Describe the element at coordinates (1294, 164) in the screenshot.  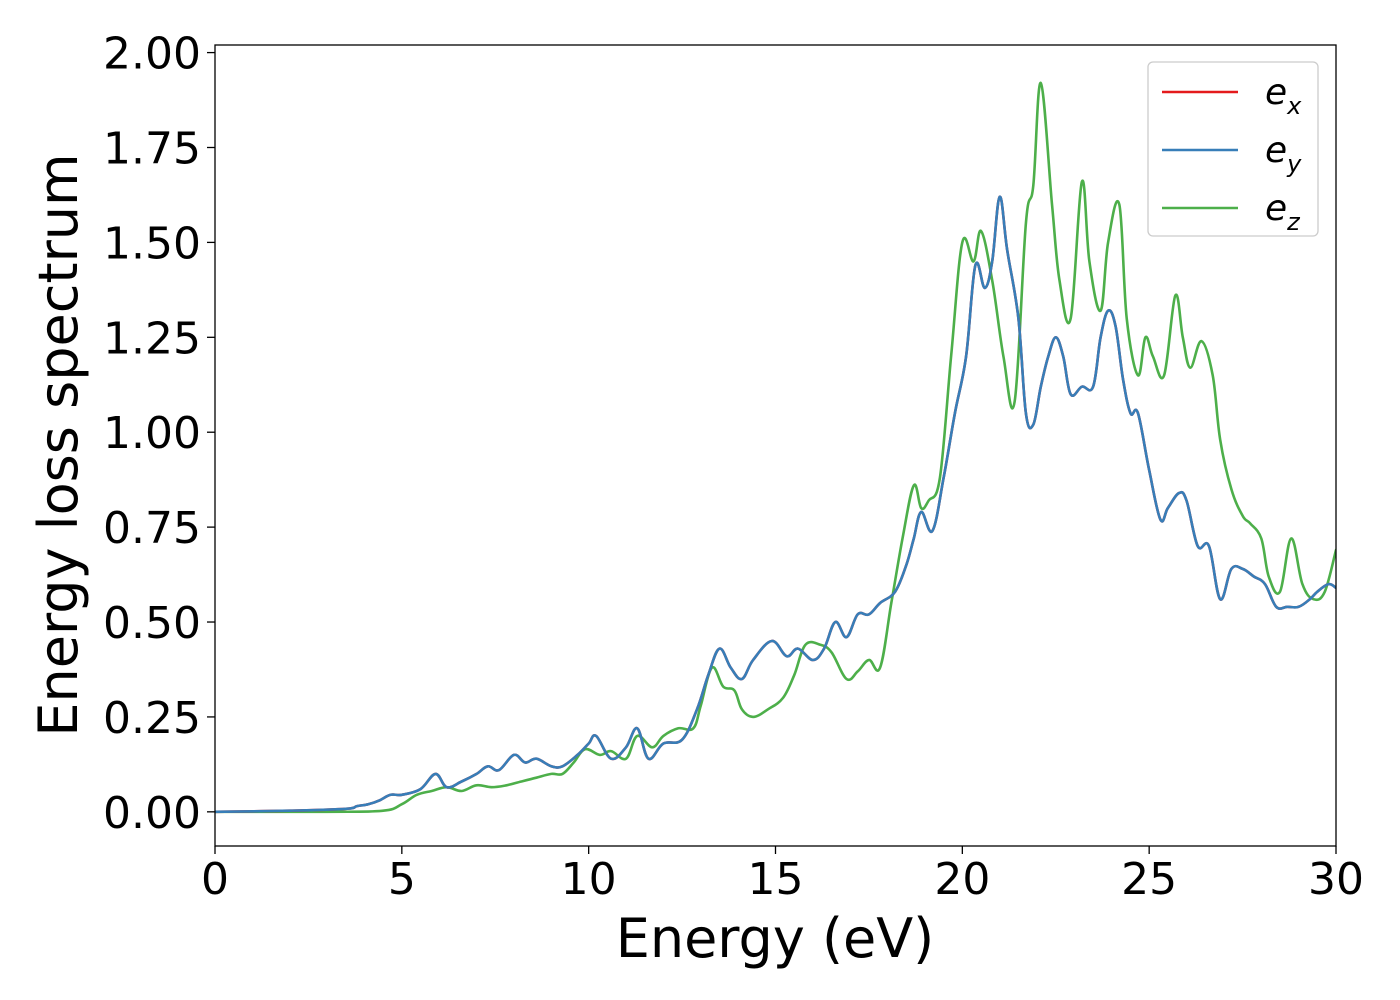
I see `legend-label-subscript: y` at that location.